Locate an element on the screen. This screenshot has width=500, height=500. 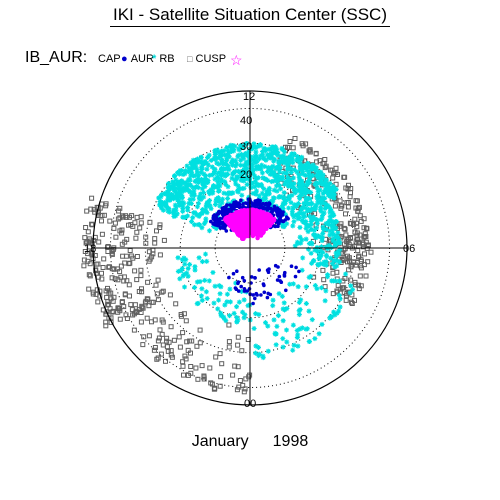
time-label-12: 12 is located at coordinates (249, 97).